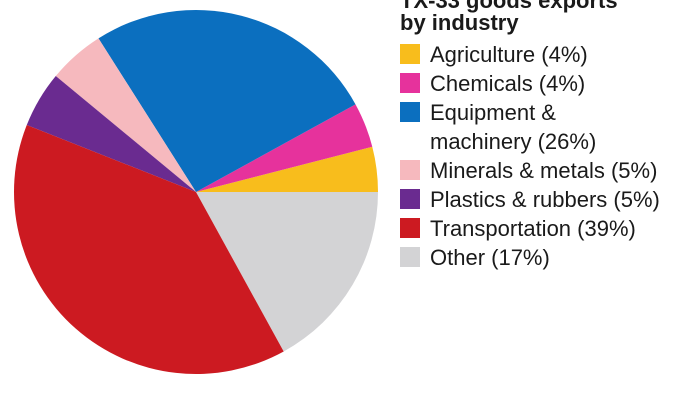 This screenshot has width=682, height=401. I want to click on legend-label-equipment-machinery: Equipment & machinery (26%), so click(513, 127).